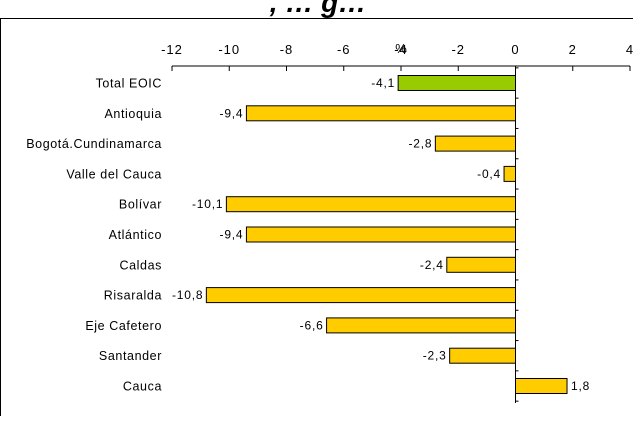 The height and width of the screenshot is (421, 633). I want to click on category-label: Antioquia, so click(133, 114).